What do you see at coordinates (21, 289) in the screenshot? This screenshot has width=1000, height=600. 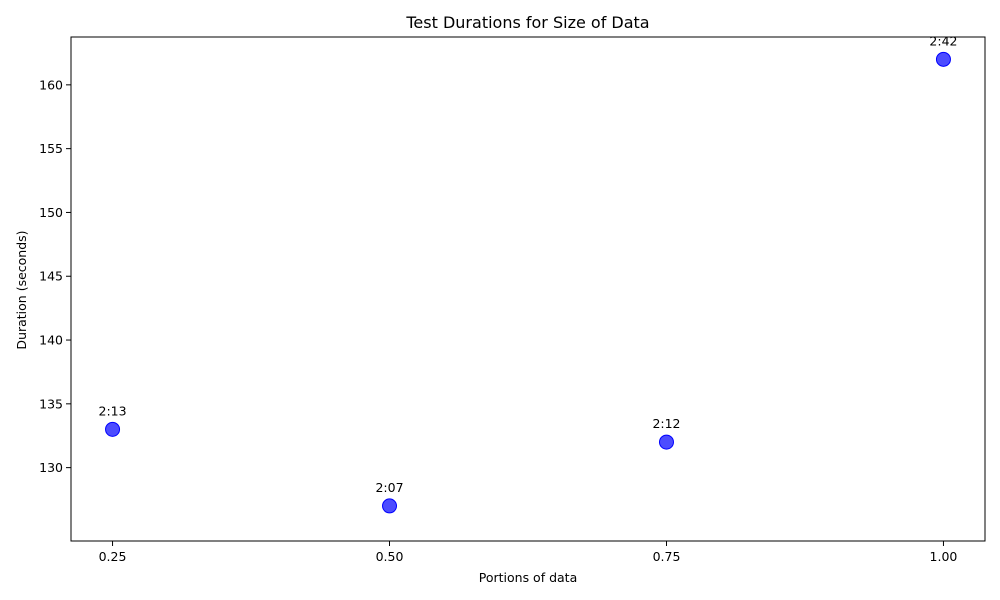 I see `y-axis-label: Duration (seconds)` at bounding box center [21, 289].